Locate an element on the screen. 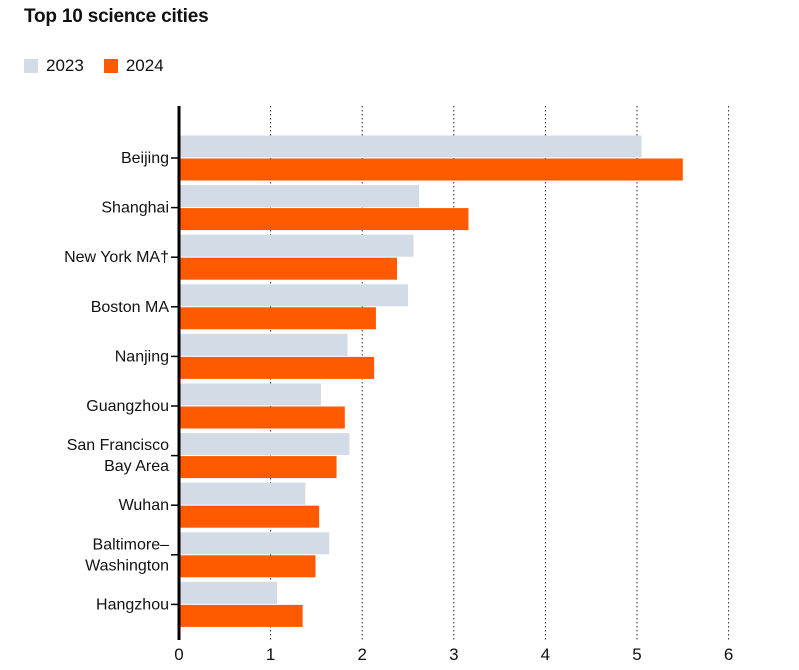 Image resolution: width=799 pixels, height=670 pixels. category-label-3: Boston MA is located at coordinates (130, 307).